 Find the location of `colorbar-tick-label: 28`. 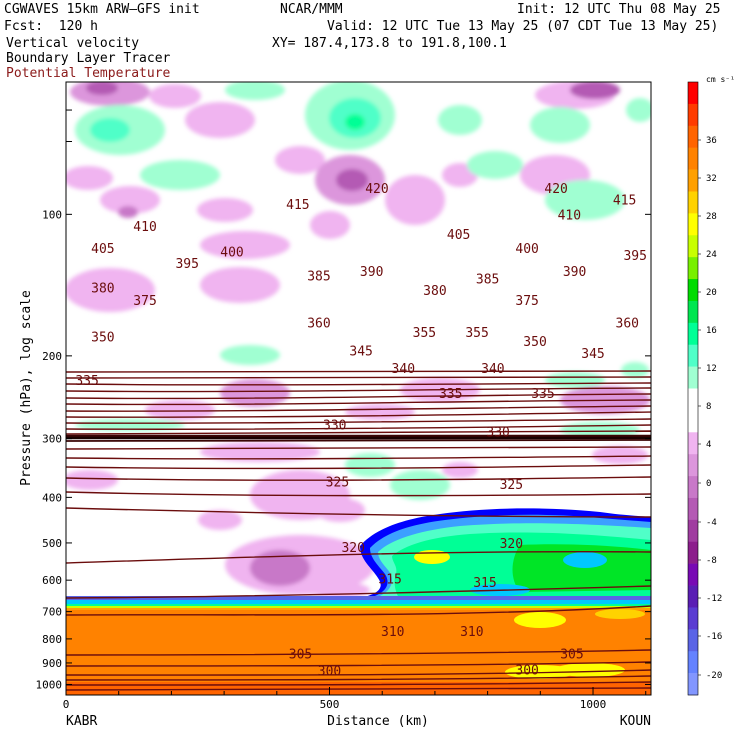

colorbar-tick-label: 28 is located at coordinates (711, 217).